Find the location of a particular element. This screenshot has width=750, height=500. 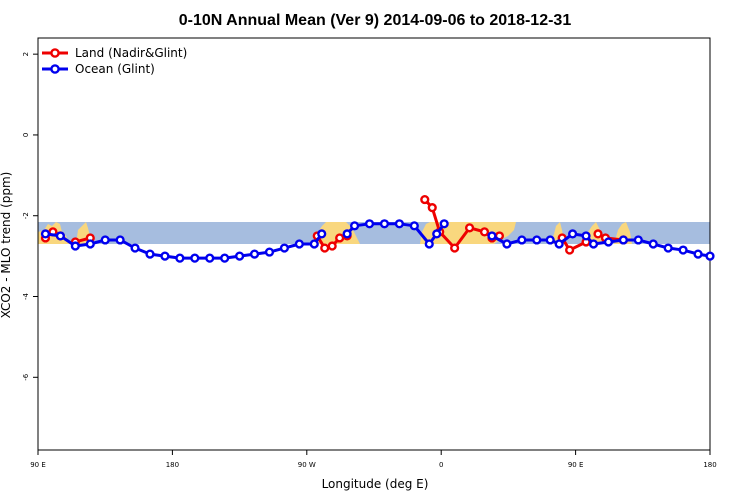

y-tick-label: 2 is located at coordinates (26, 54).